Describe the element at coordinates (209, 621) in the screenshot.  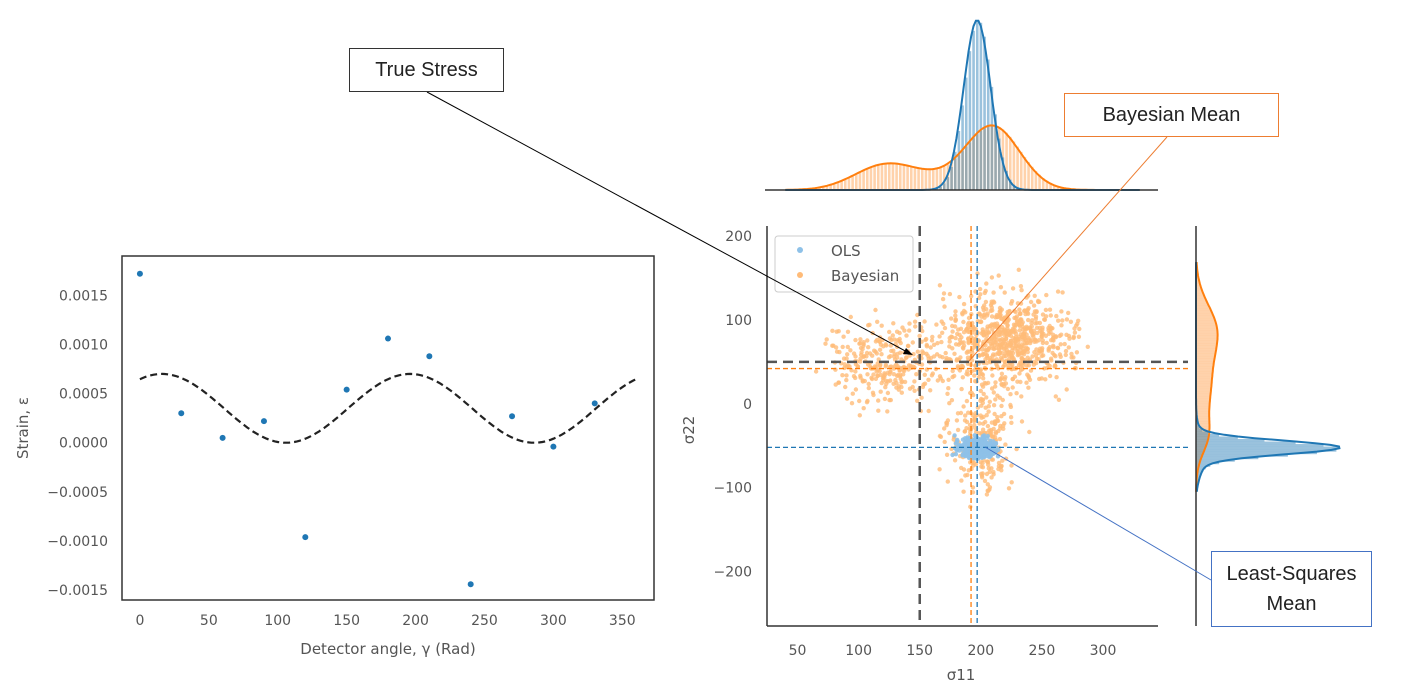
I see `strain-x-tick-label: 50` at that location.